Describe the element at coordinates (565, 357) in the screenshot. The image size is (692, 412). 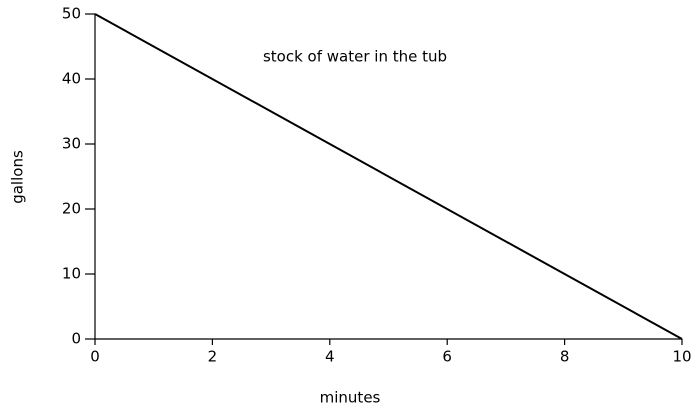
I see `x-tick-label: 8` at that location.